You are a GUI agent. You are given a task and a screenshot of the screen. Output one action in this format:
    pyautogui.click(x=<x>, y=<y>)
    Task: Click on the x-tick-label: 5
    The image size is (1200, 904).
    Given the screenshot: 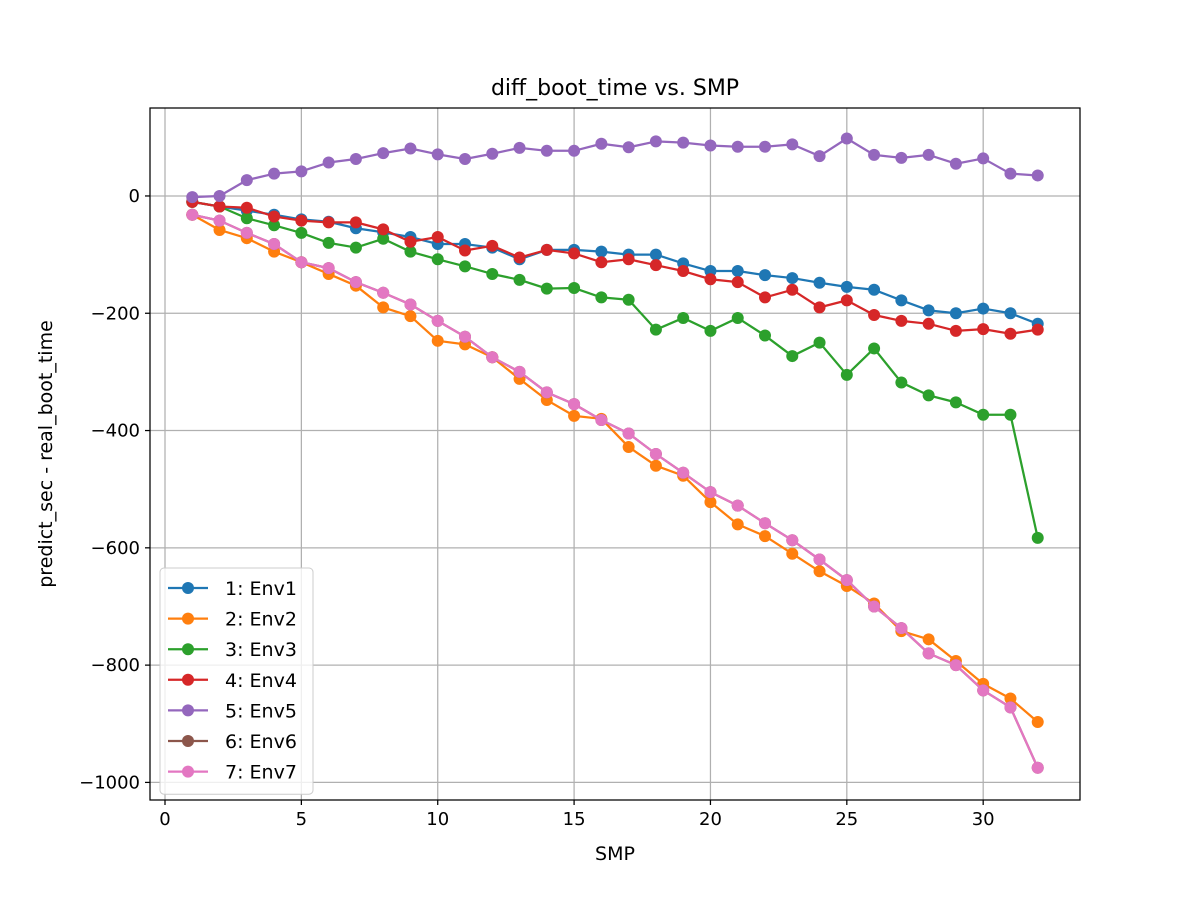 What is the action you would take?
    pyautogui.click(x=301, y=819)
    